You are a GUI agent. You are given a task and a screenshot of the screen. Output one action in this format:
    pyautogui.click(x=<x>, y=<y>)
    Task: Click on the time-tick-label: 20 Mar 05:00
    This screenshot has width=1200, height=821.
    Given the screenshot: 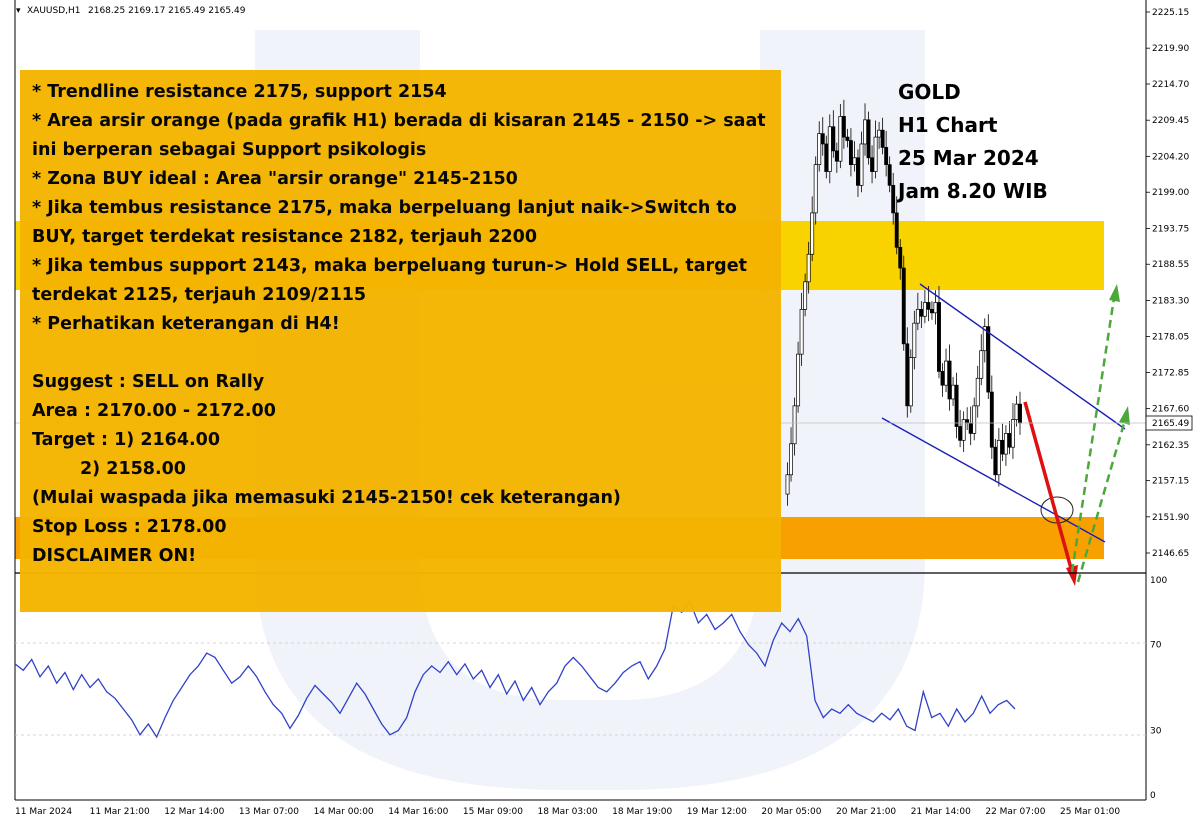 What is the action you would take?
    pyautogui.click(x=791, y=812)
    